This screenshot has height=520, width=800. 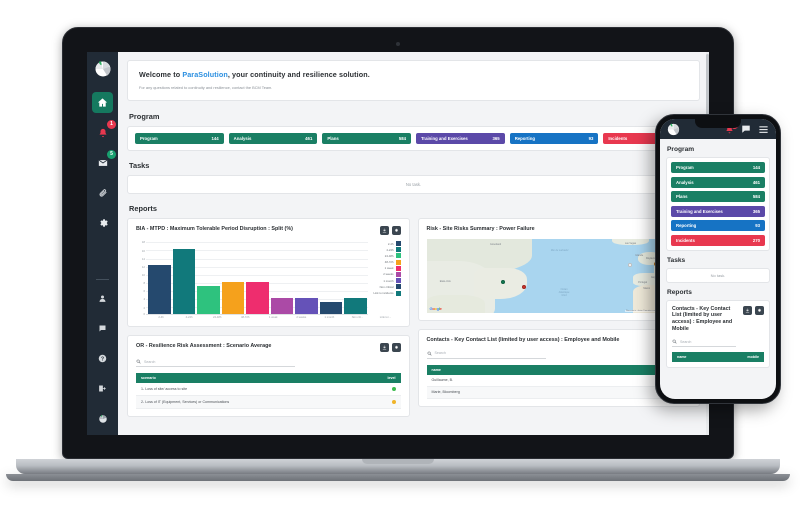 What do you see at coordinates (435, 308) in the screenshot?
I see `google-logo: Google` at bounding box center [435, 308].